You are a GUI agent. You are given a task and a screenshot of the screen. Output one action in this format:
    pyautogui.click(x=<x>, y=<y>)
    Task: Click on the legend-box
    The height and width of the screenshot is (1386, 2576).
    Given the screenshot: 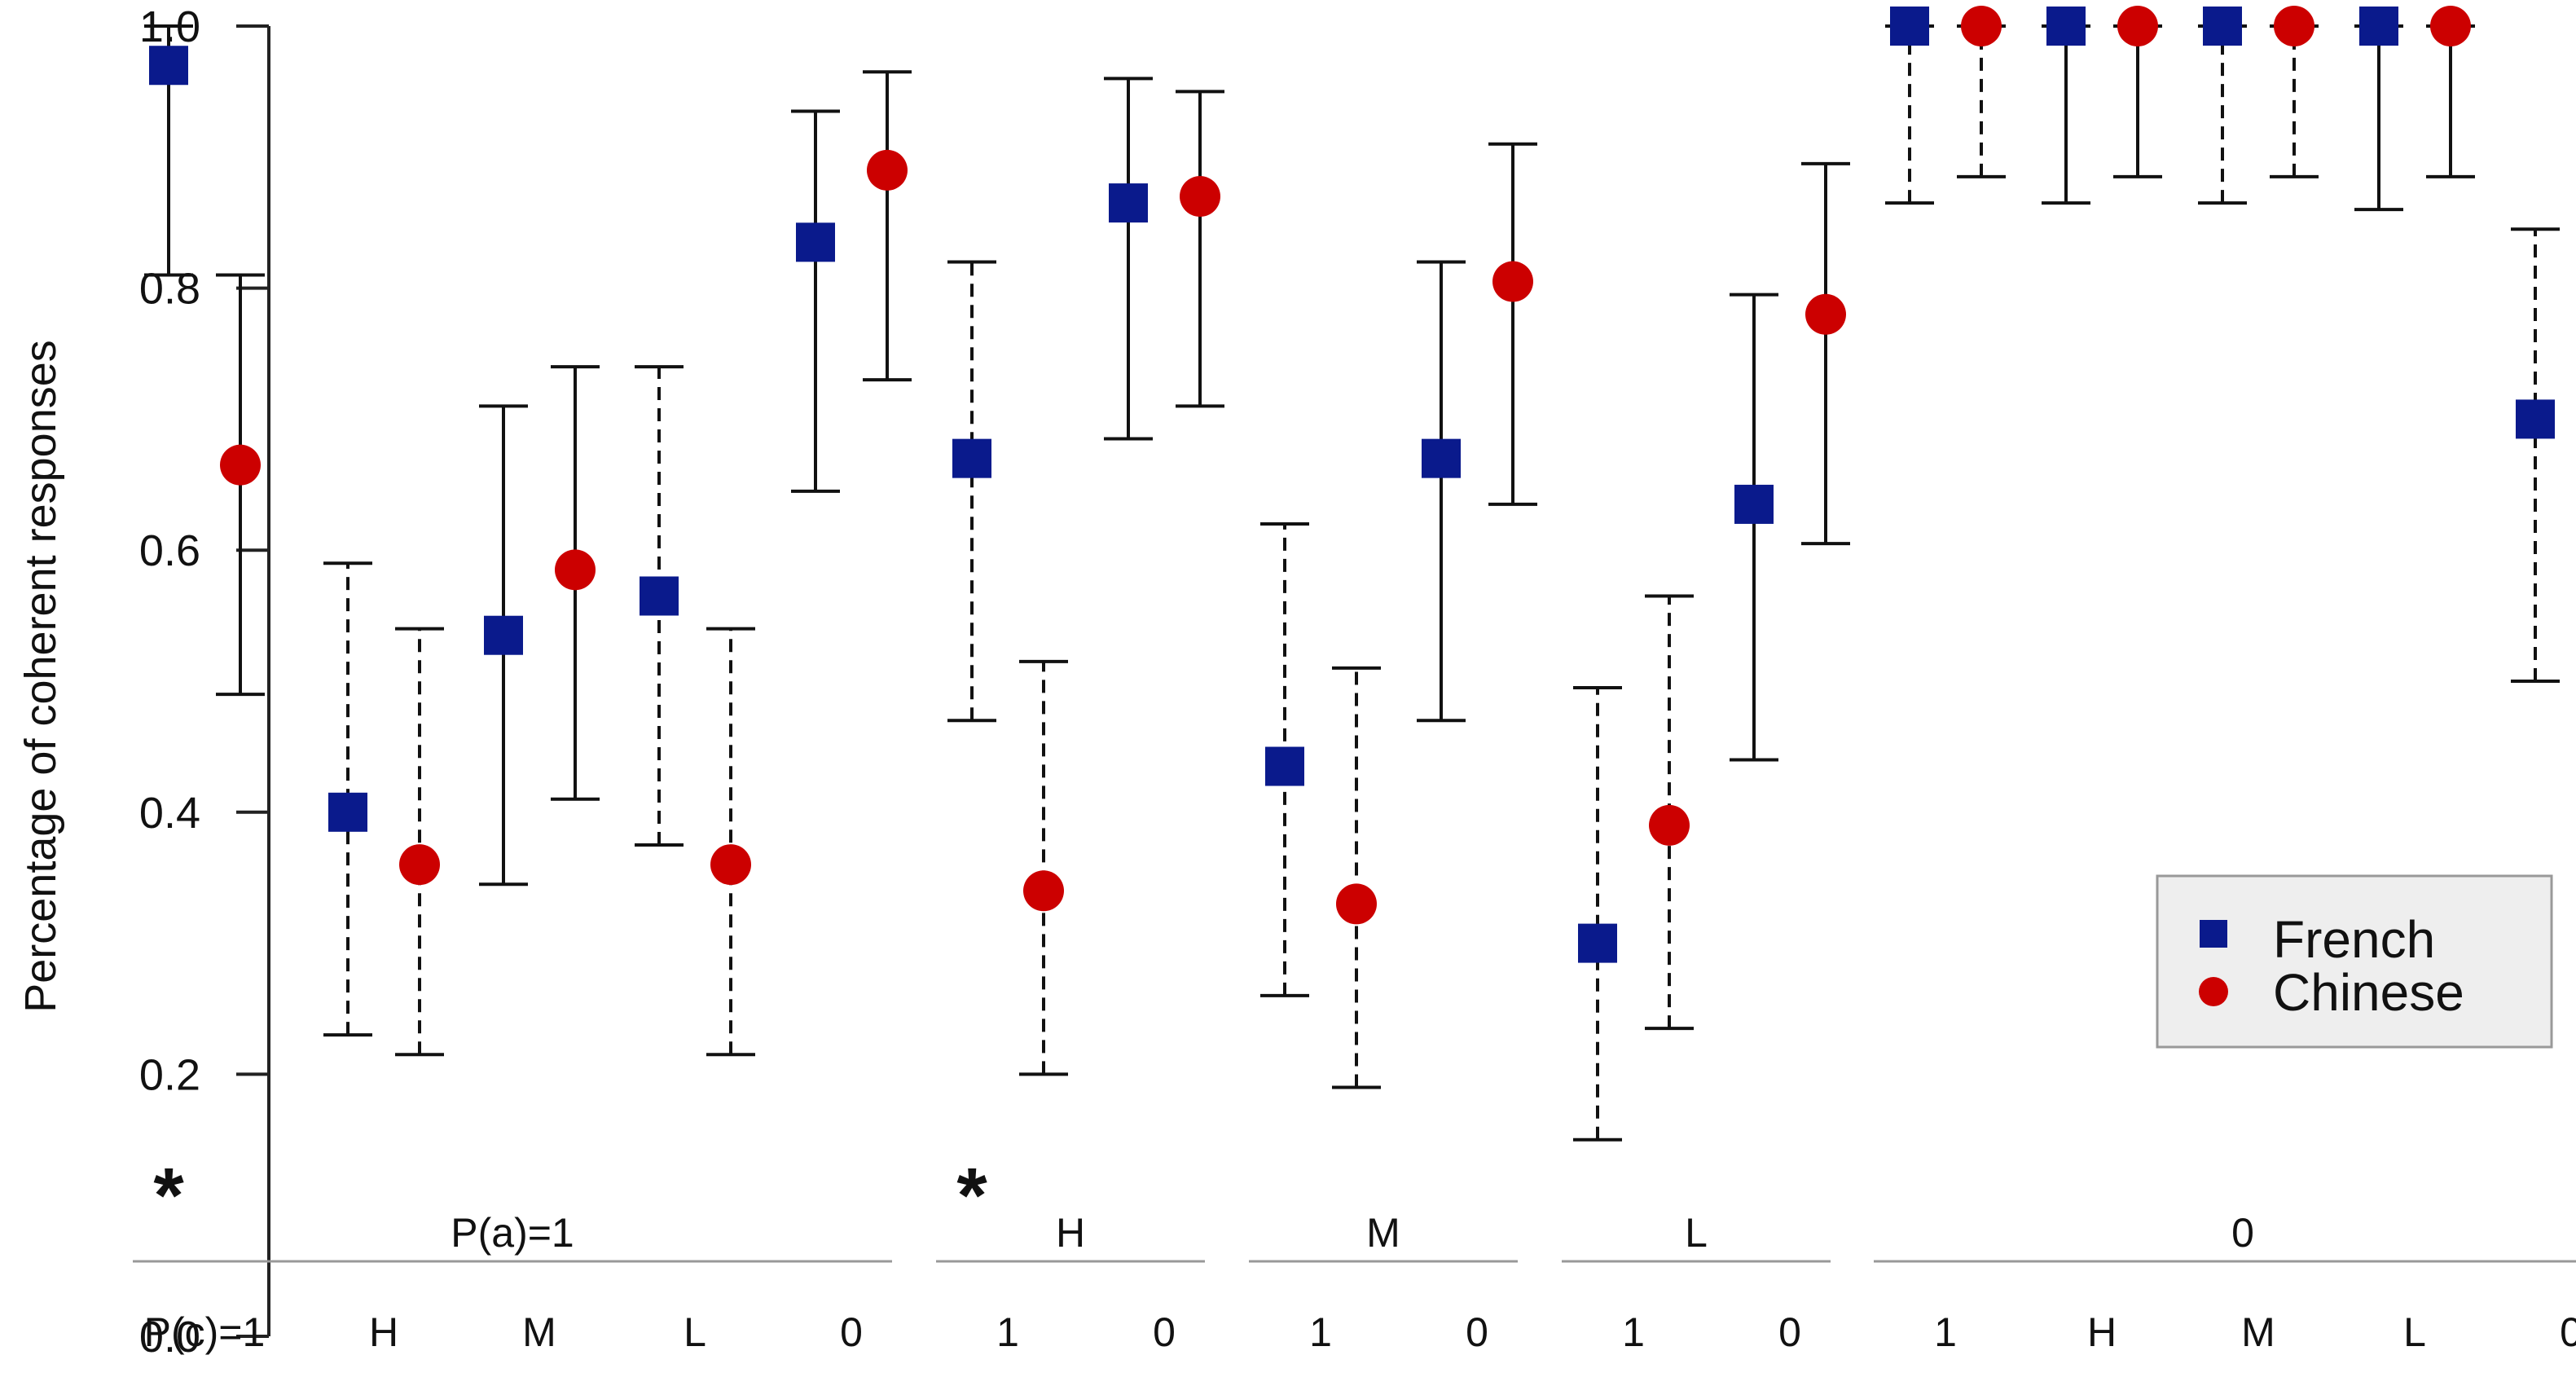 What is the action you would take?
    pyautogui.click(x=2354, y=961)
    